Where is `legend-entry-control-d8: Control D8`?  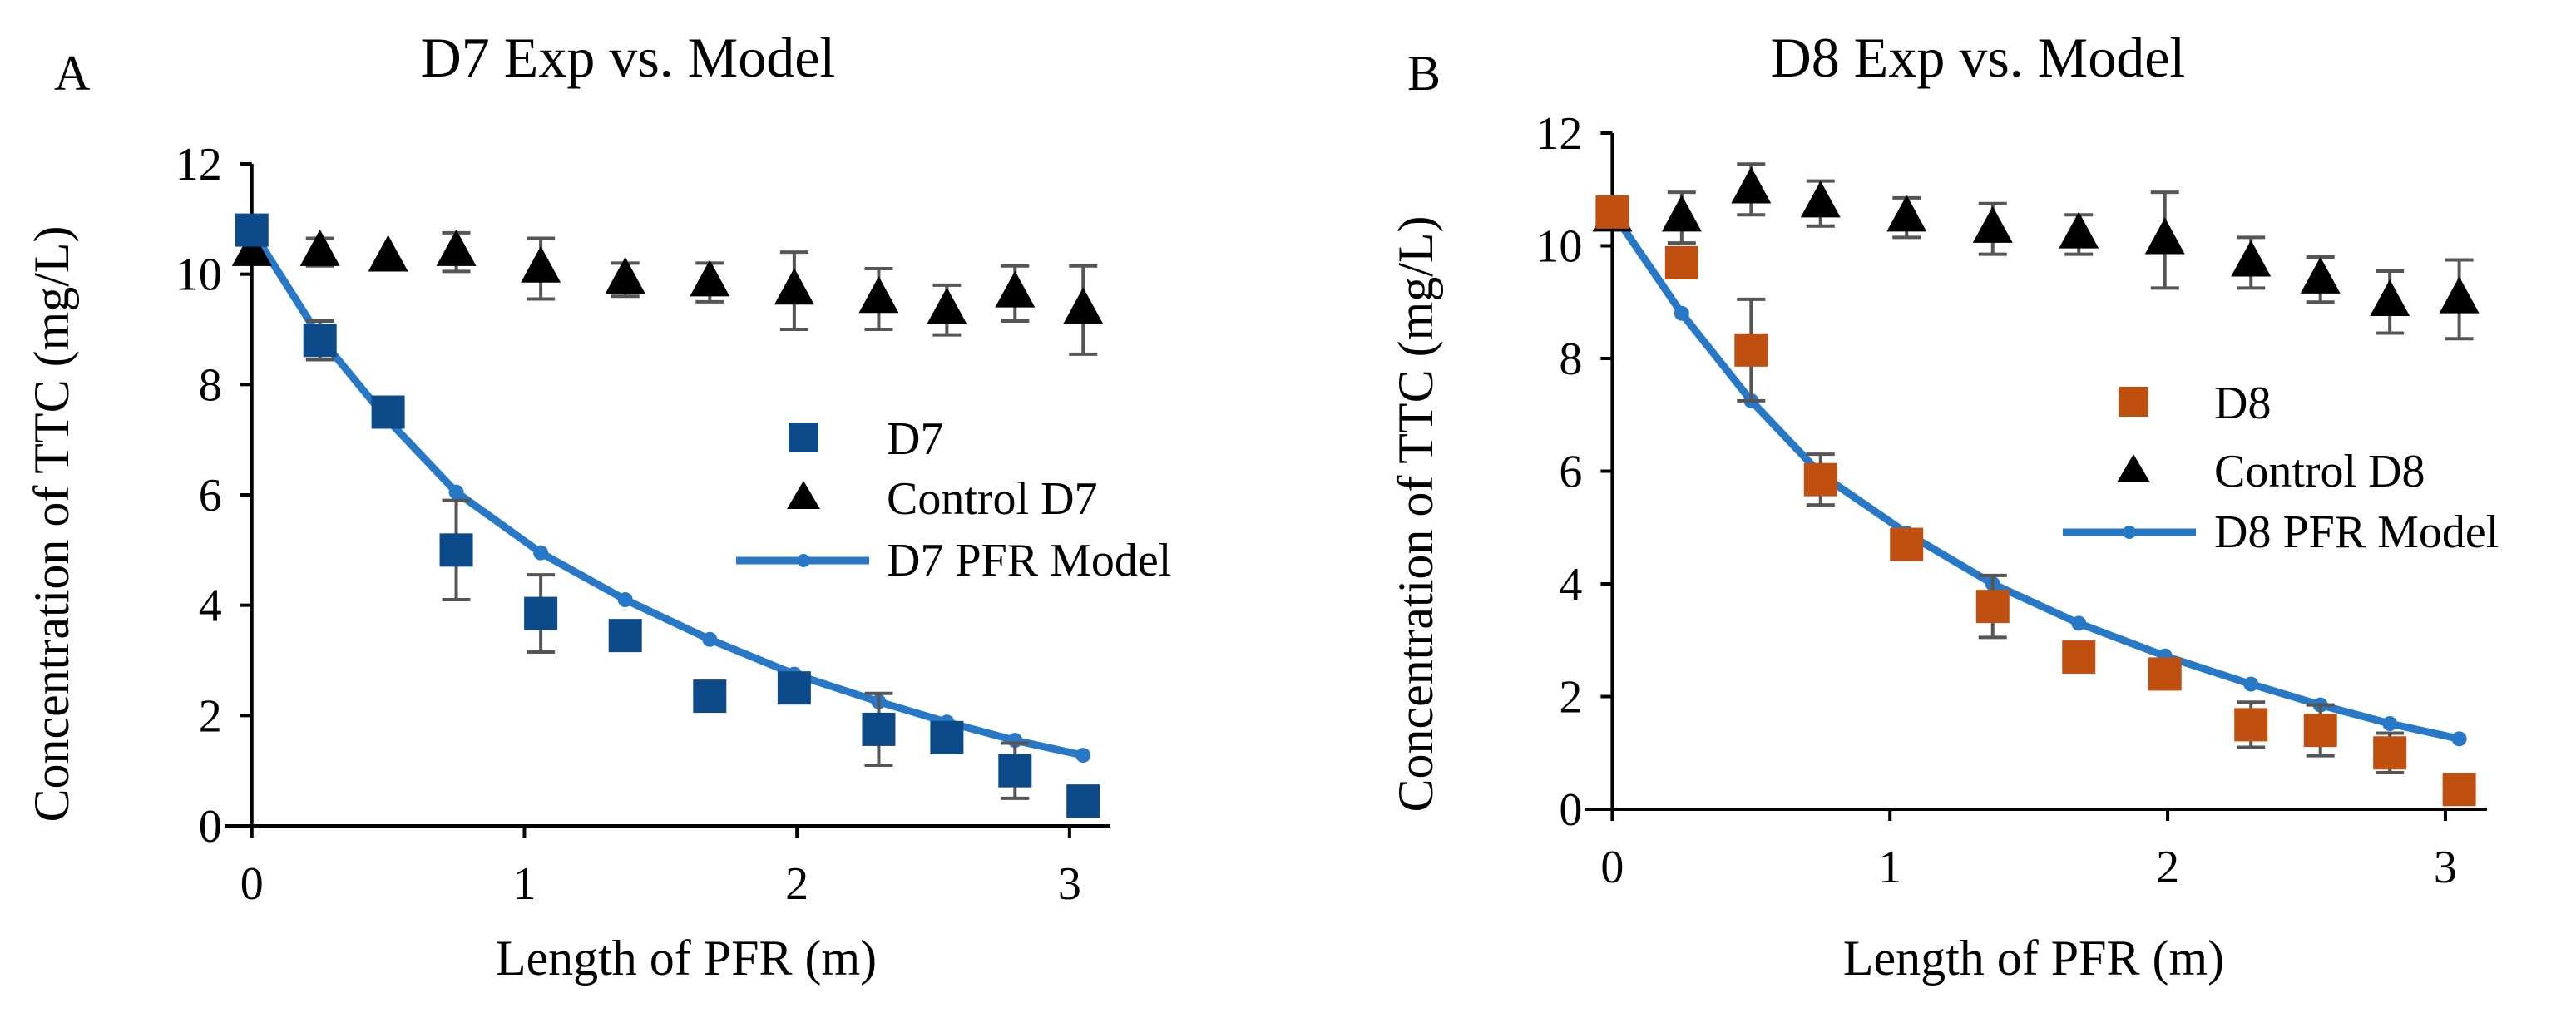
legend-entry-control-d8: Control D8 is located at coordinates (2271, 471).